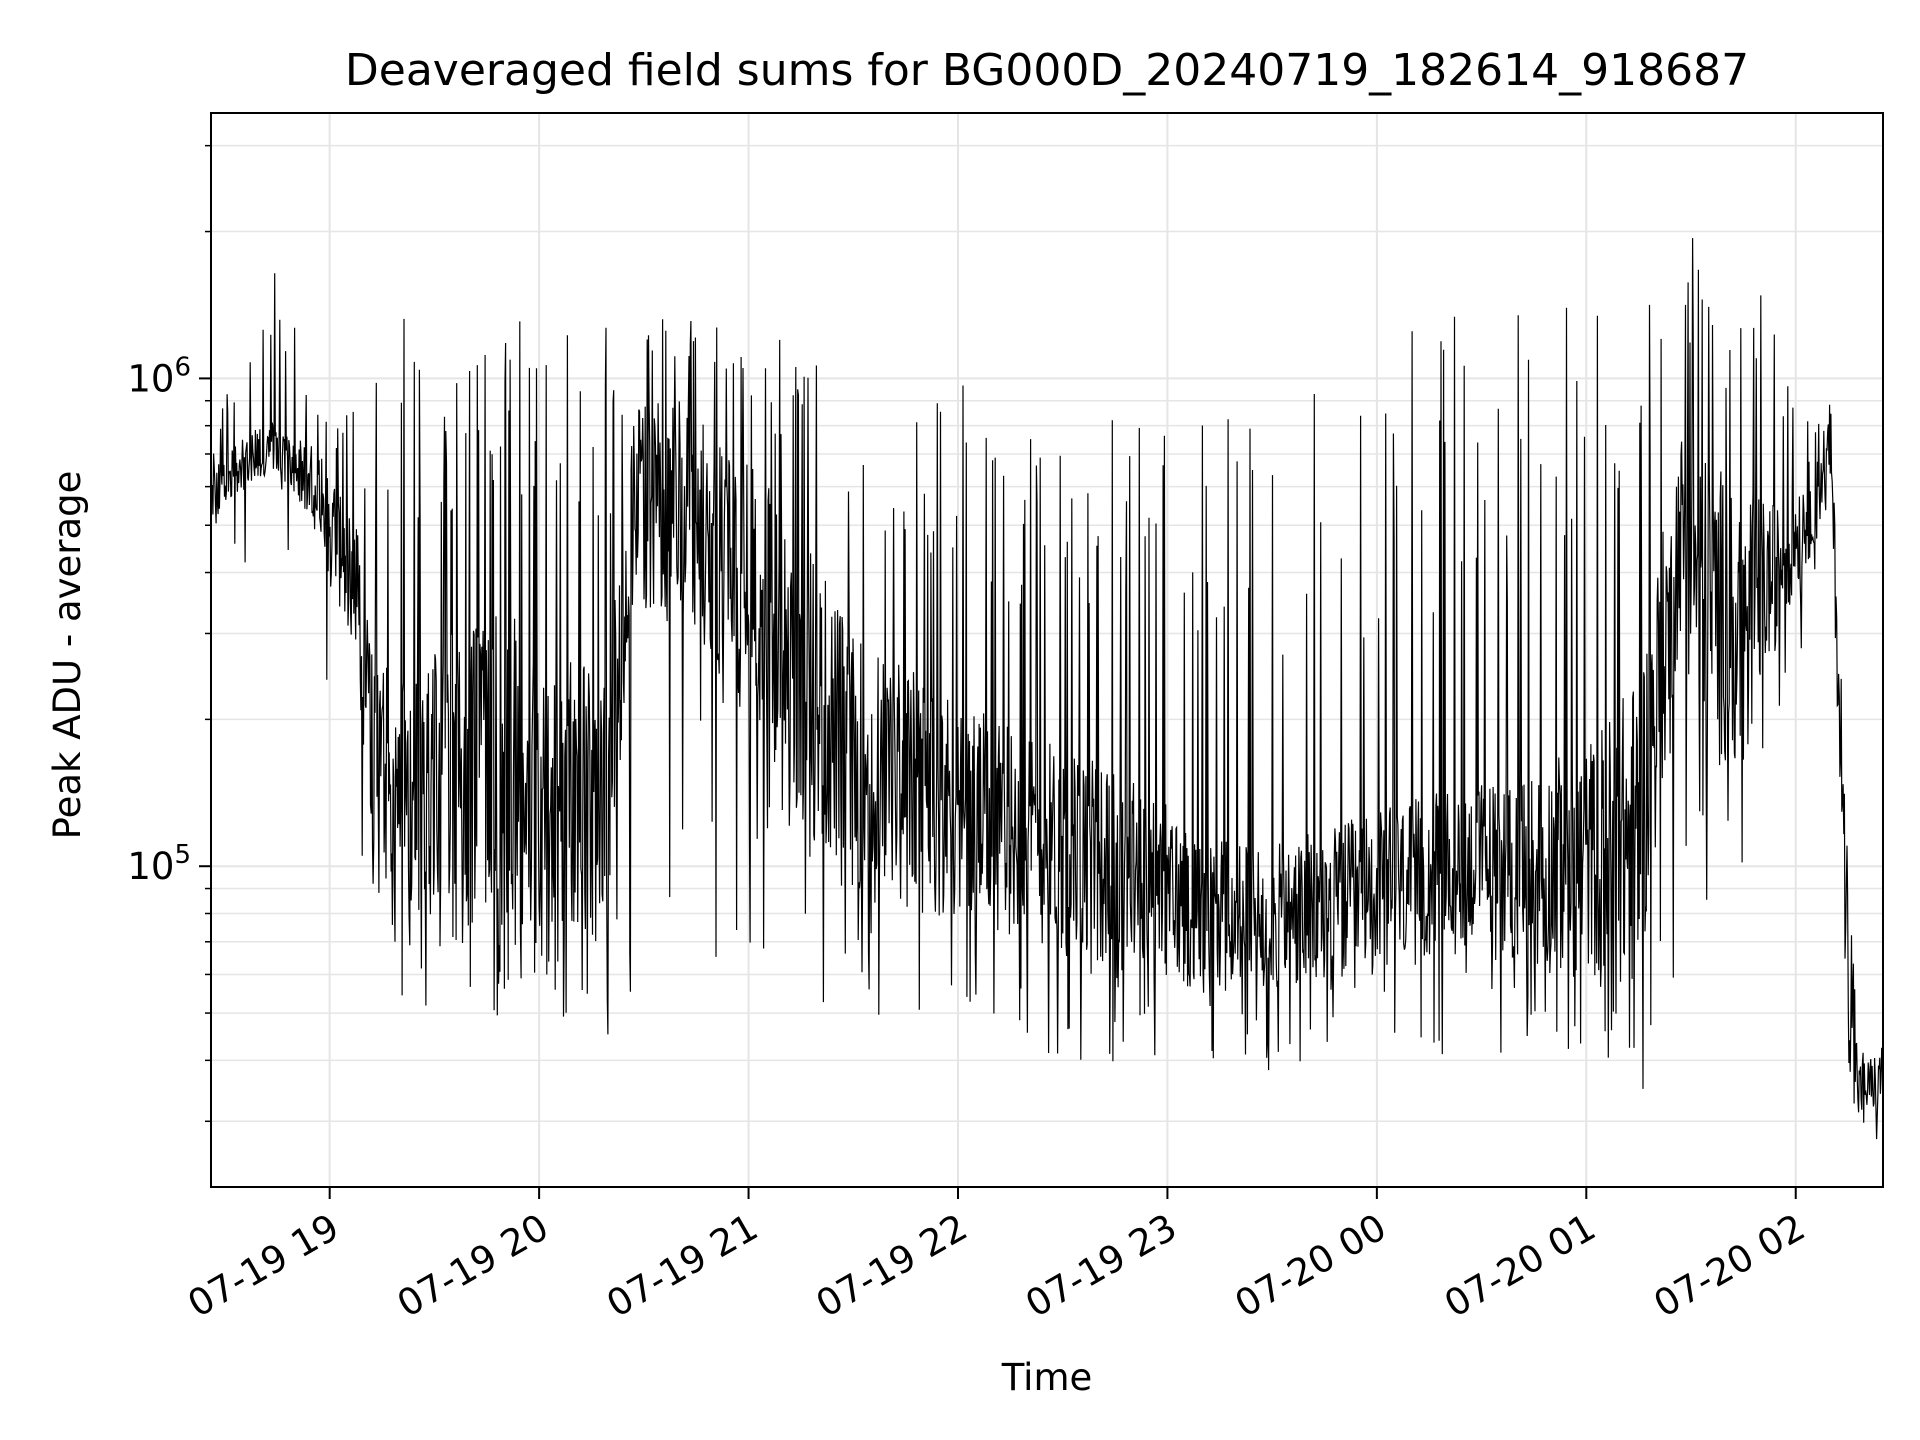 This screenshot has height=1440, width=1920. What do you see at coordinates (169, 633) in the screenshot?
I see `y-axis: 105 106` at bounding box center [169, 633].